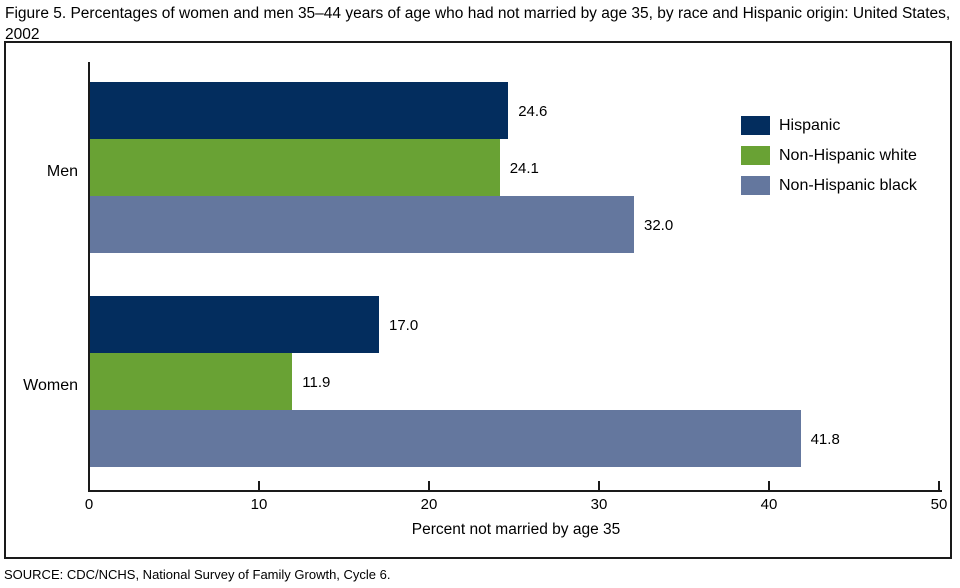  What do you see at coordinates (810, 125) in the screenshot?
I see `legend-label: Hispanic` at bounding box center [810, 125].